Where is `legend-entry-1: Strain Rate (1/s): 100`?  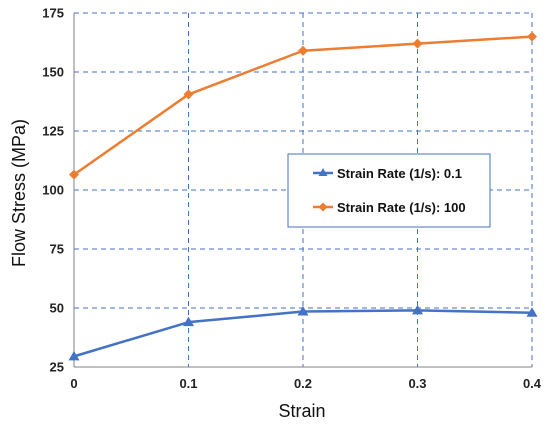 legend-entry-1: Strain Rate (1/s): 100 is located at coordinates (389, 207).